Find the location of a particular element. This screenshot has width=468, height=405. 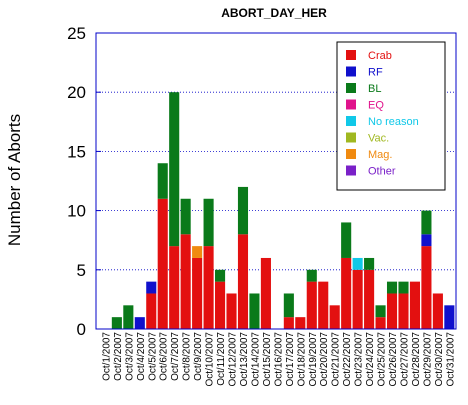

x-tick-label: Oct/26/2007 is located at coordinates (393, 359).